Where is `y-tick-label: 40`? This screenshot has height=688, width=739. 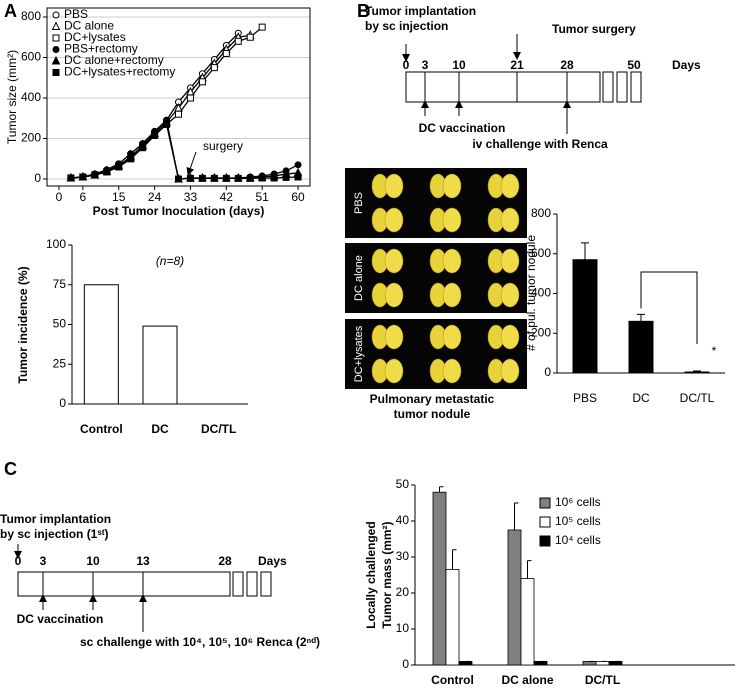 y-tick-label: 40 is located at coordinates (403, 520).